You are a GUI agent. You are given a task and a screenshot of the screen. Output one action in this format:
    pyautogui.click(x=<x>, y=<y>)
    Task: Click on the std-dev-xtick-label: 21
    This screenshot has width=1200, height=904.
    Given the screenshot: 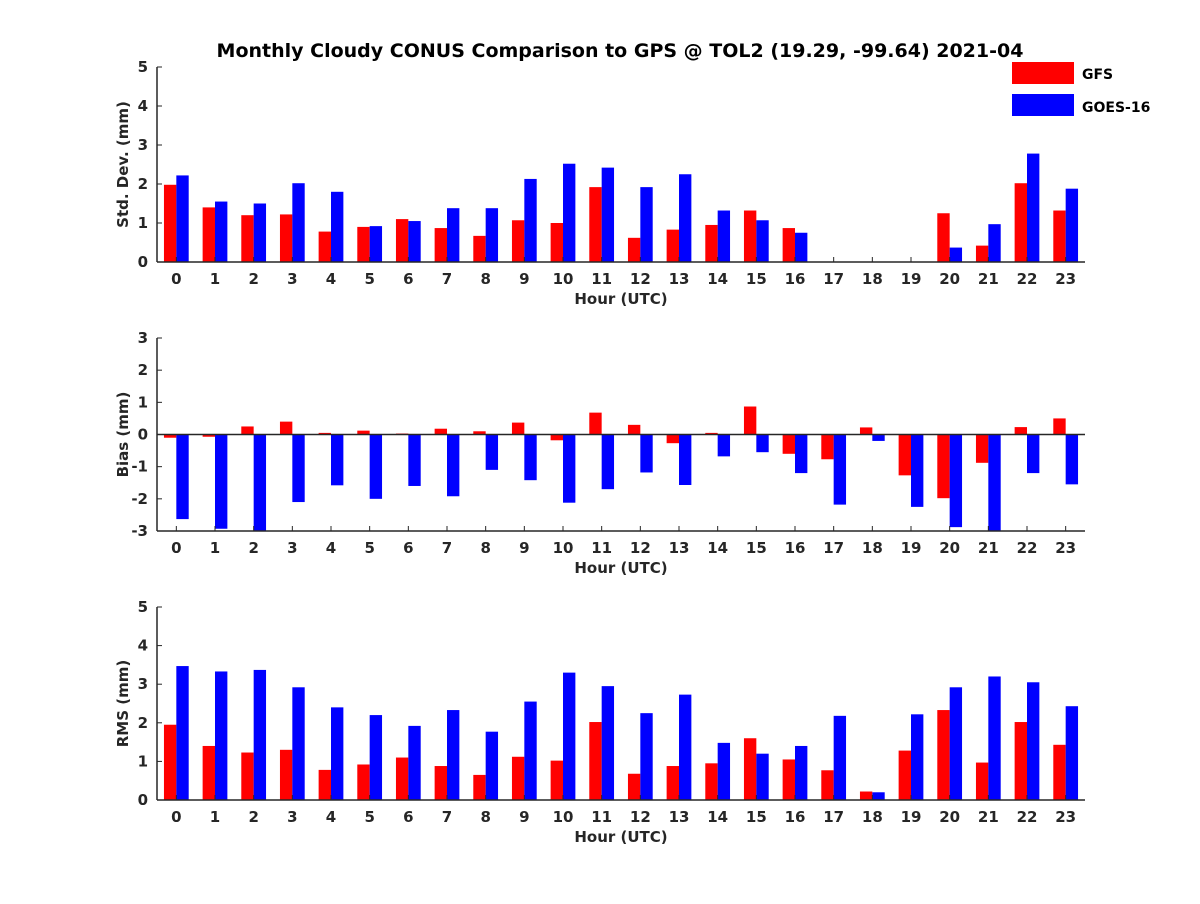 What is the action you would take?
    pyautogui.click(x=988, y=279)
    